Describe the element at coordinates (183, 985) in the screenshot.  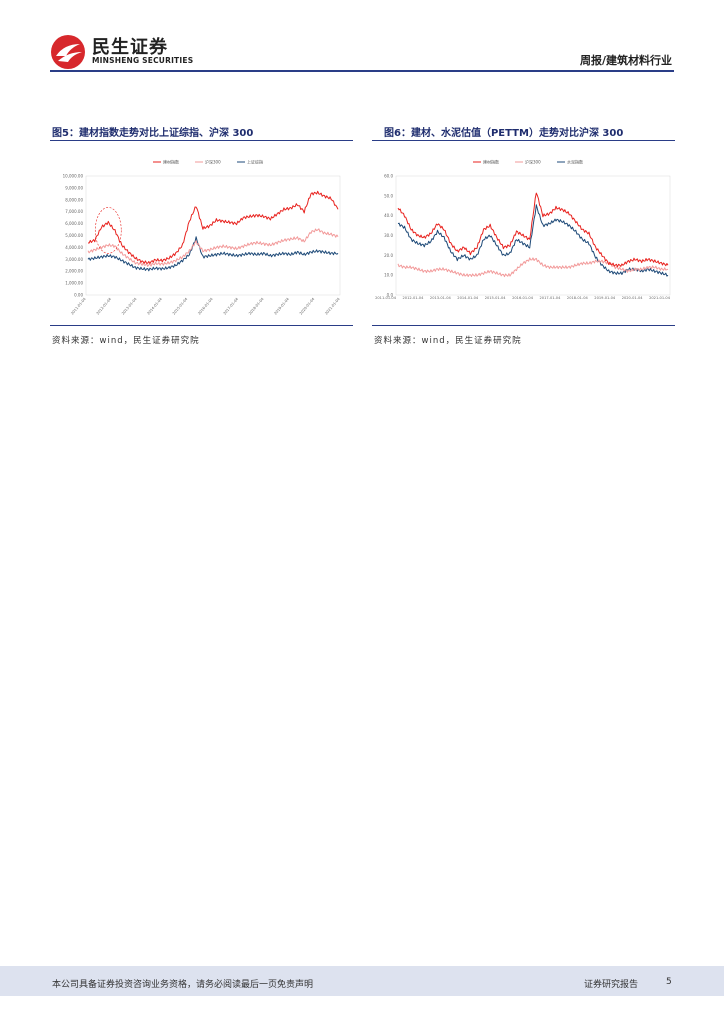
I see `footer-disclaimer: 本公司具备证券投资咨询业务资格，请务必阅读最后一页免责声明` at that location.